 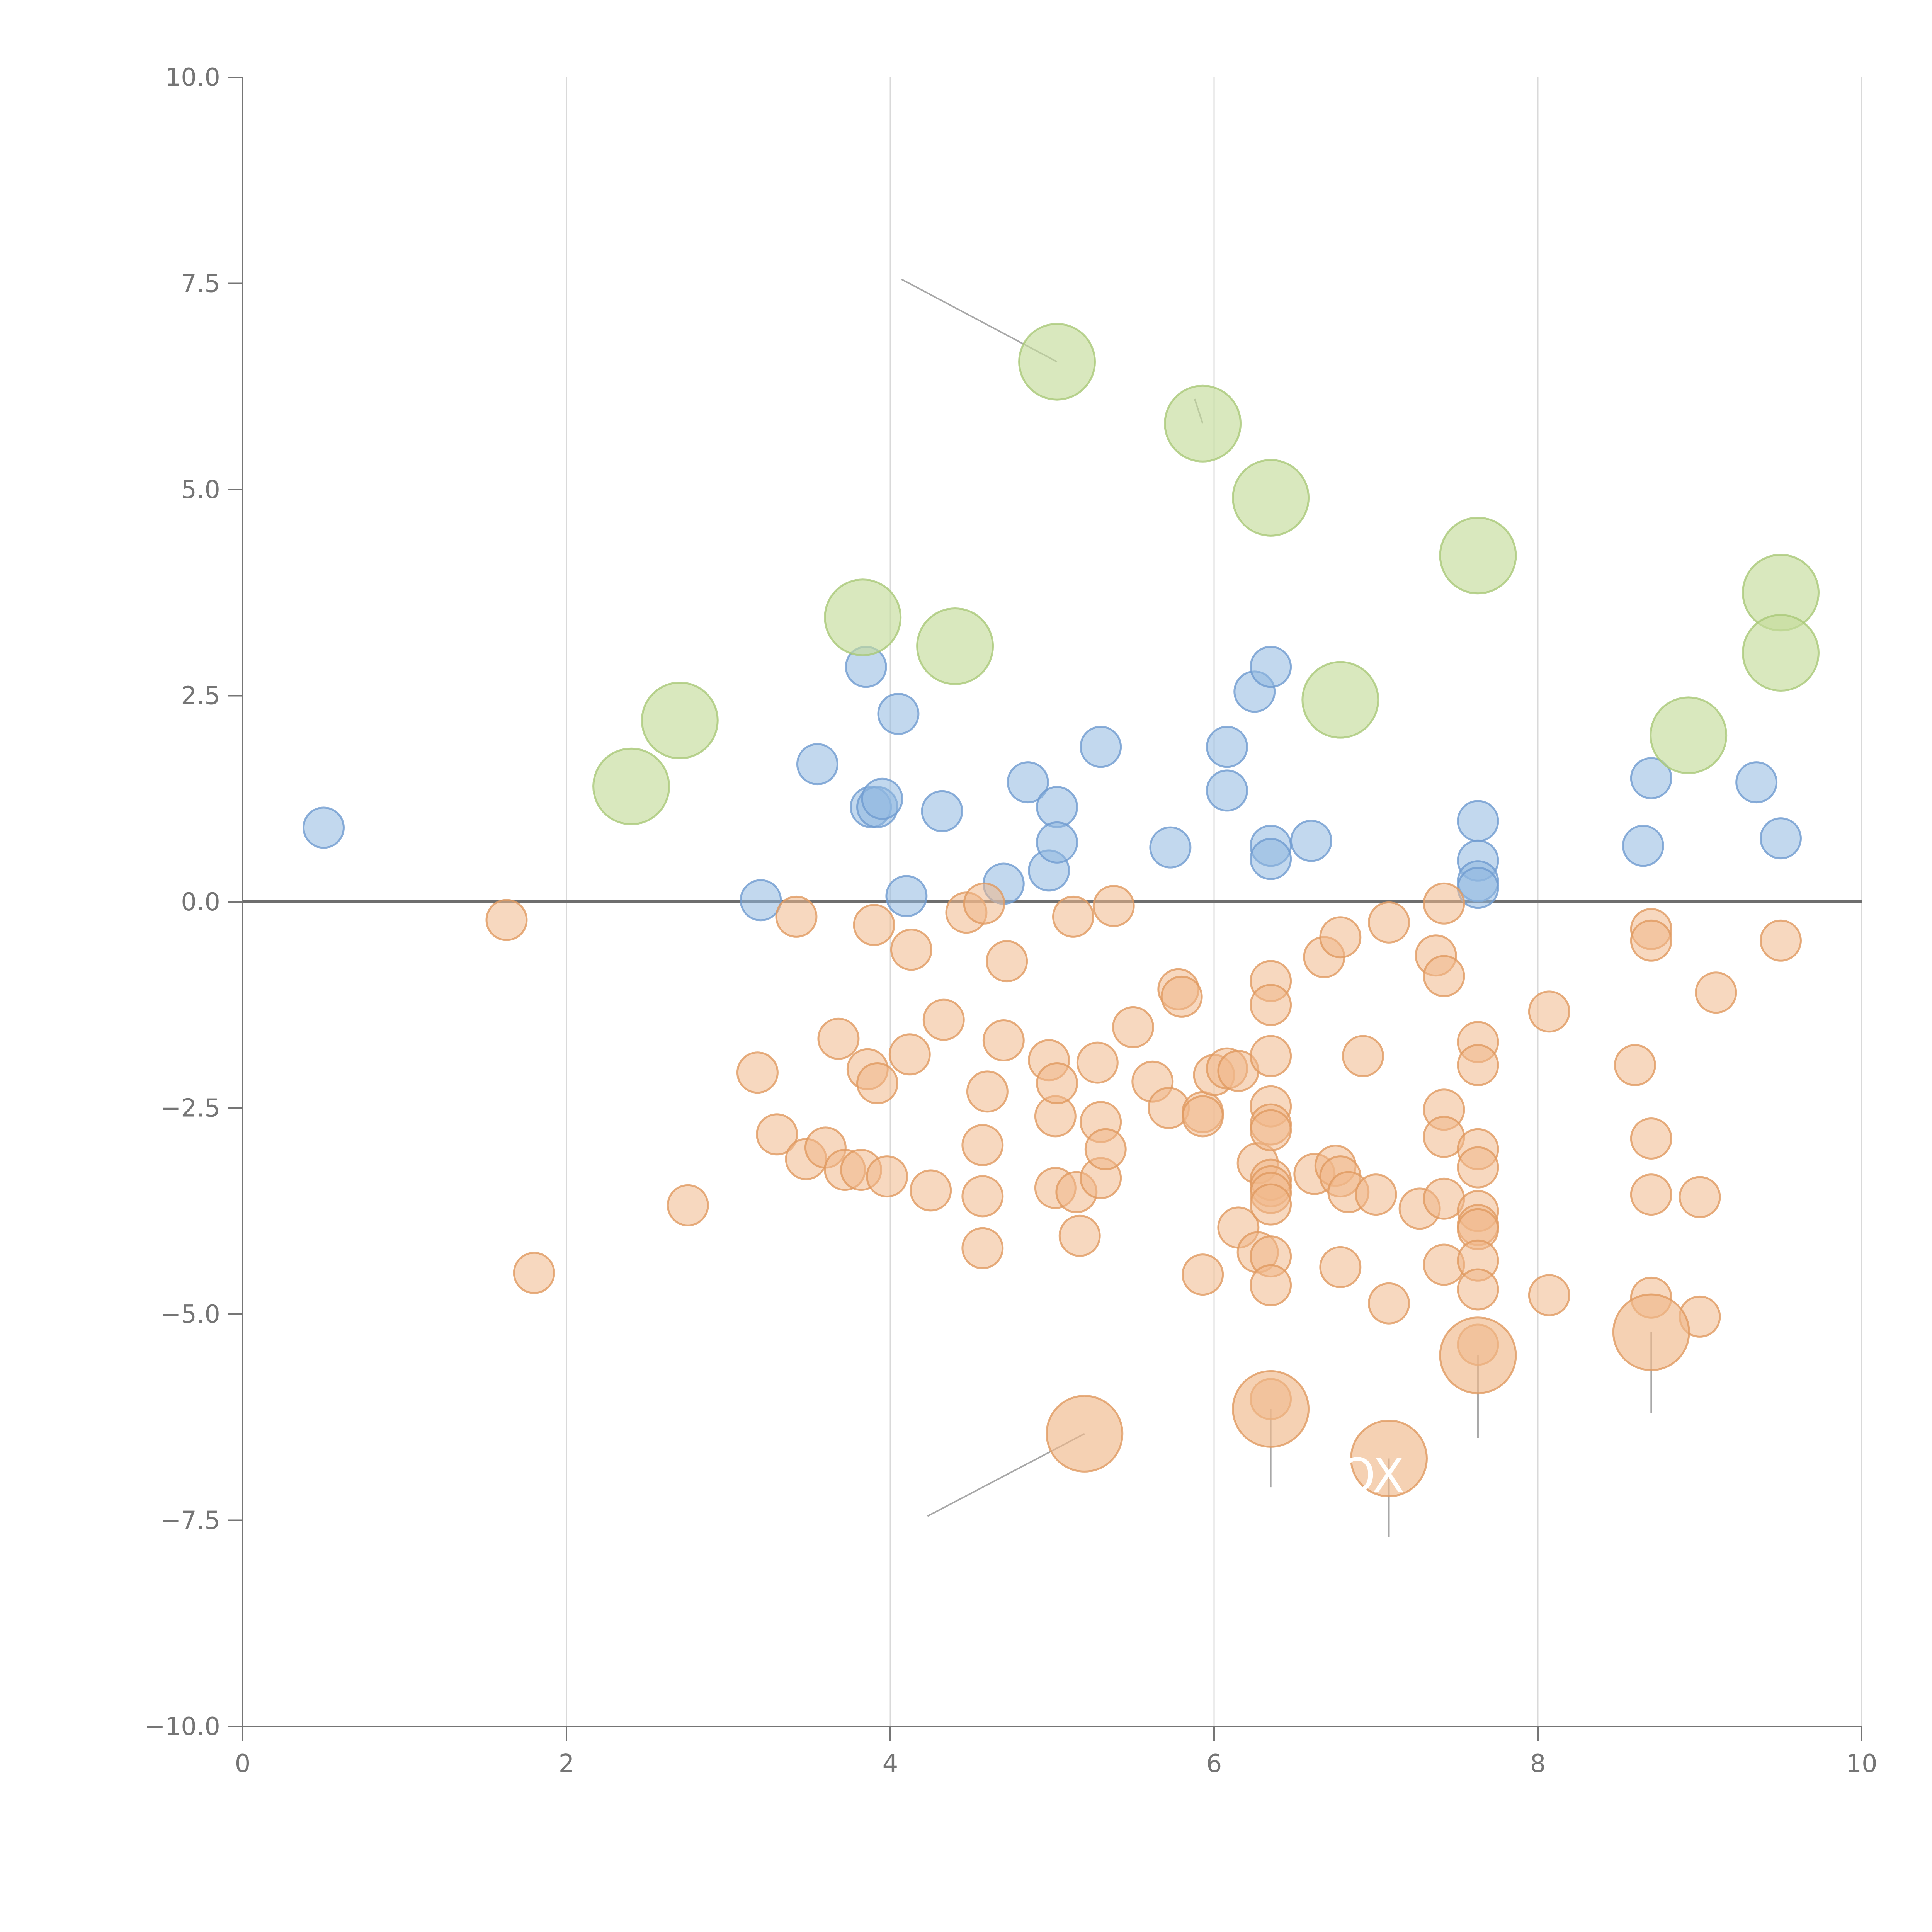 I want to click on y-tick-label: 7.5, so click(x=200, y=284).